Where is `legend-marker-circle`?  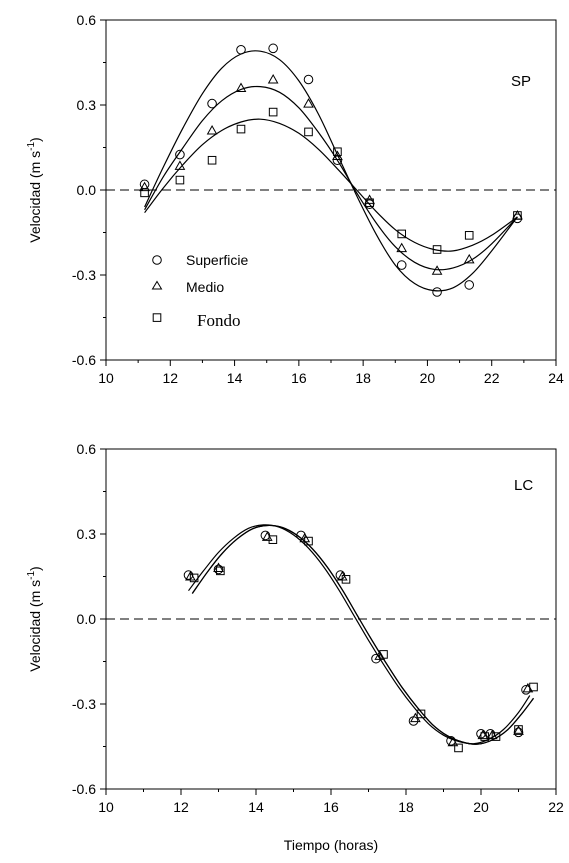 legend-marker-circle is located at coordinates (157, 260).